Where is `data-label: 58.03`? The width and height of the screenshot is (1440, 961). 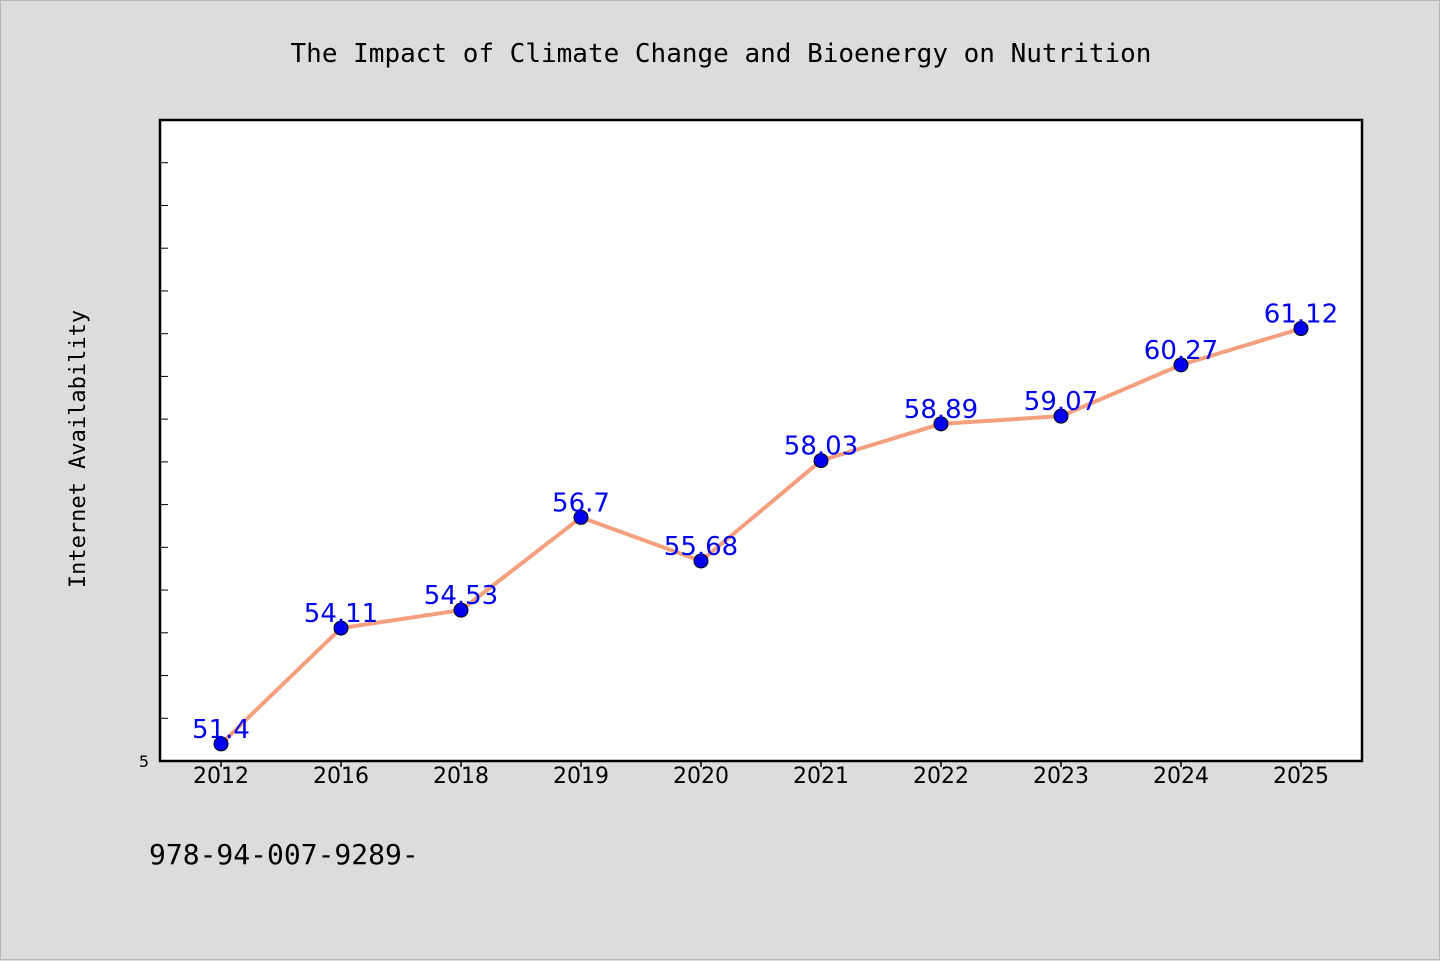
data-label: 58.03 is located at coordinates (821, 447).